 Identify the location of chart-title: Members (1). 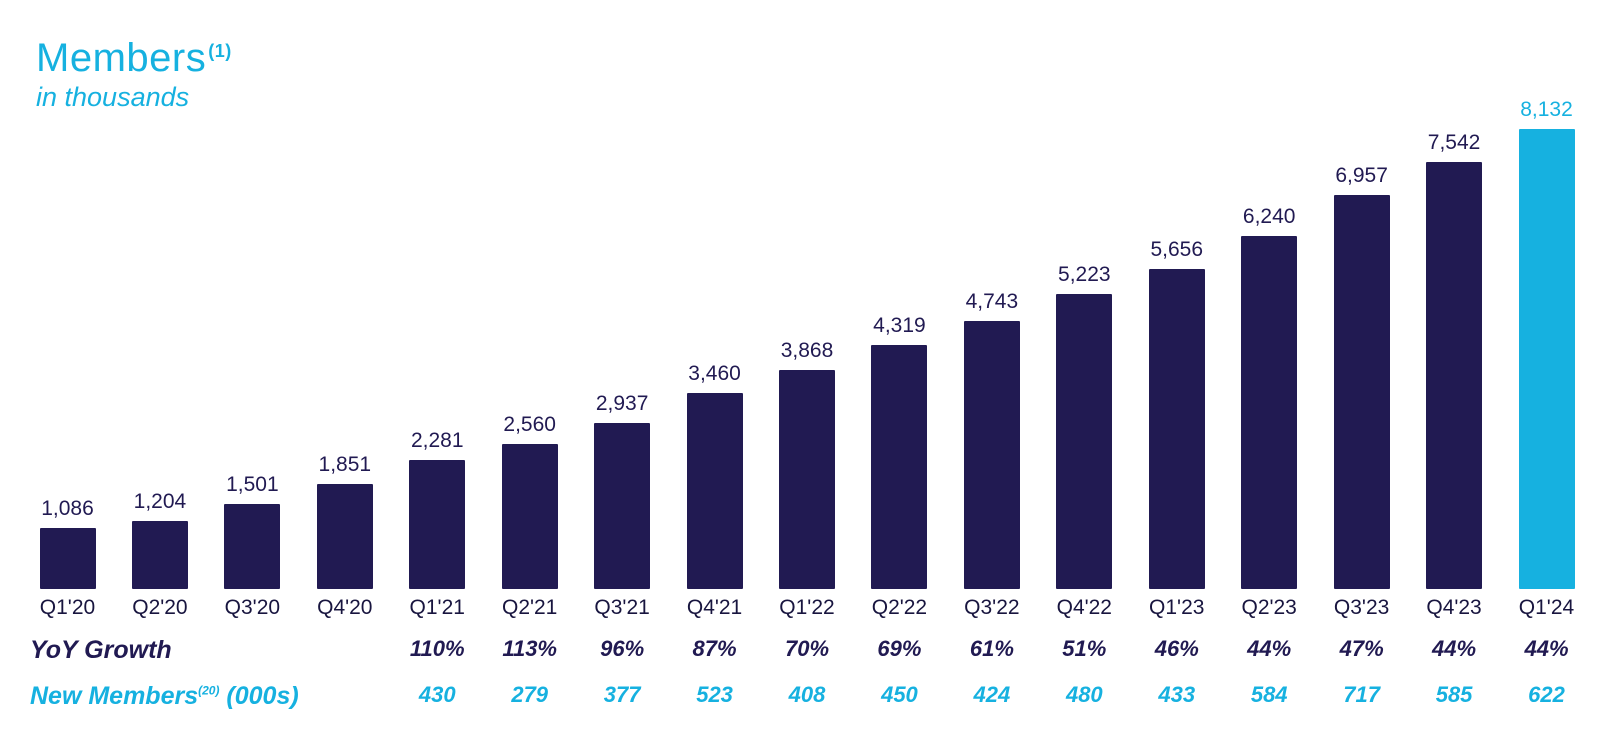
(134, 58).